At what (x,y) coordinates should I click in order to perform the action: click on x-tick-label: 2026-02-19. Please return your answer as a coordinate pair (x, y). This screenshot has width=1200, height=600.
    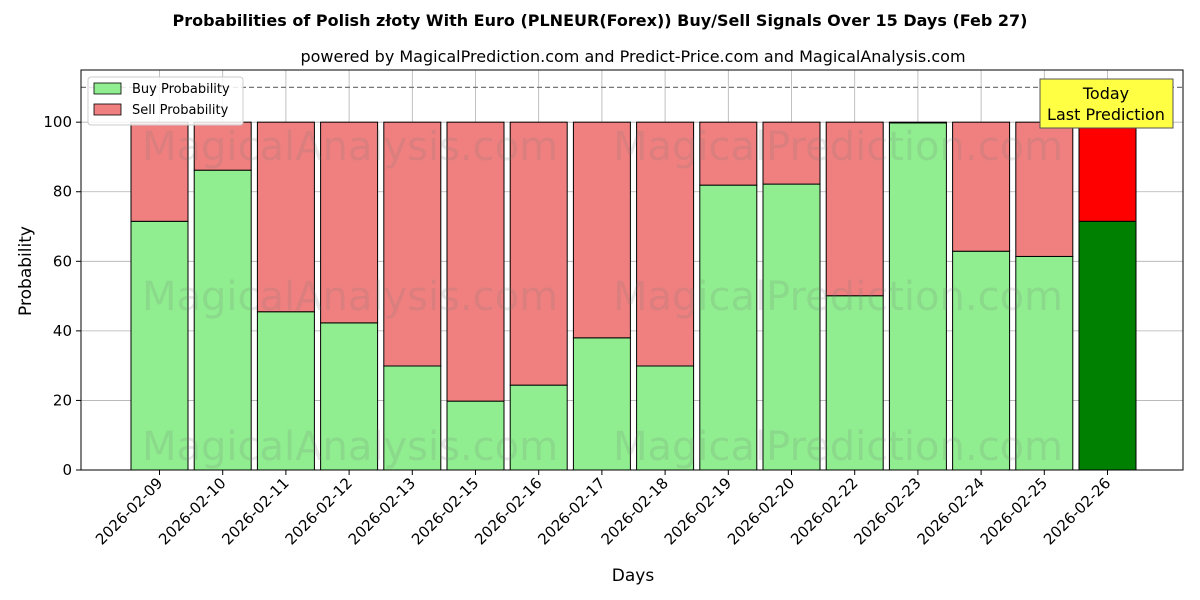
    Looking at the image, I should click on (698, 511).